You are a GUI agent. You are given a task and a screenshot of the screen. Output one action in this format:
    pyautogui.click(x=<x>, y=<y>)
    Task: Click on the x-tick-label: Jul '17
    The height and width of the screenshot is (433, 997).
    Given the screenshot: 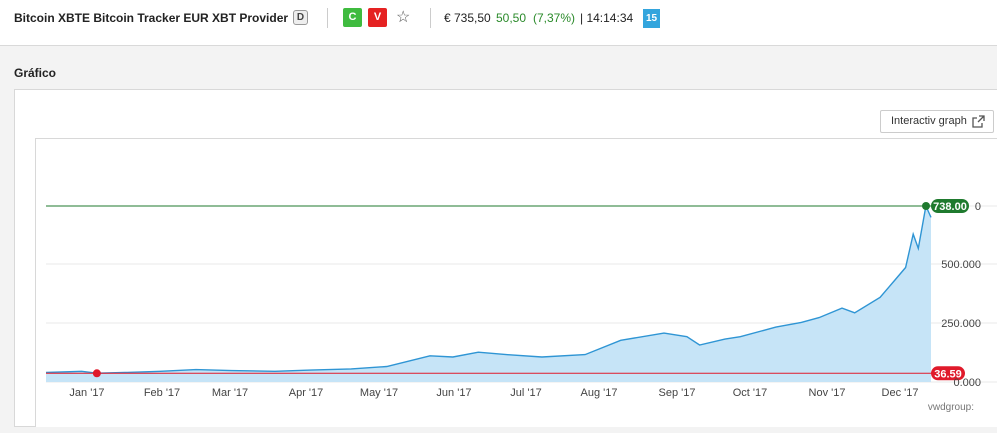 What is the action you would take?
    pyautogui.click(x=525, y=393)
    